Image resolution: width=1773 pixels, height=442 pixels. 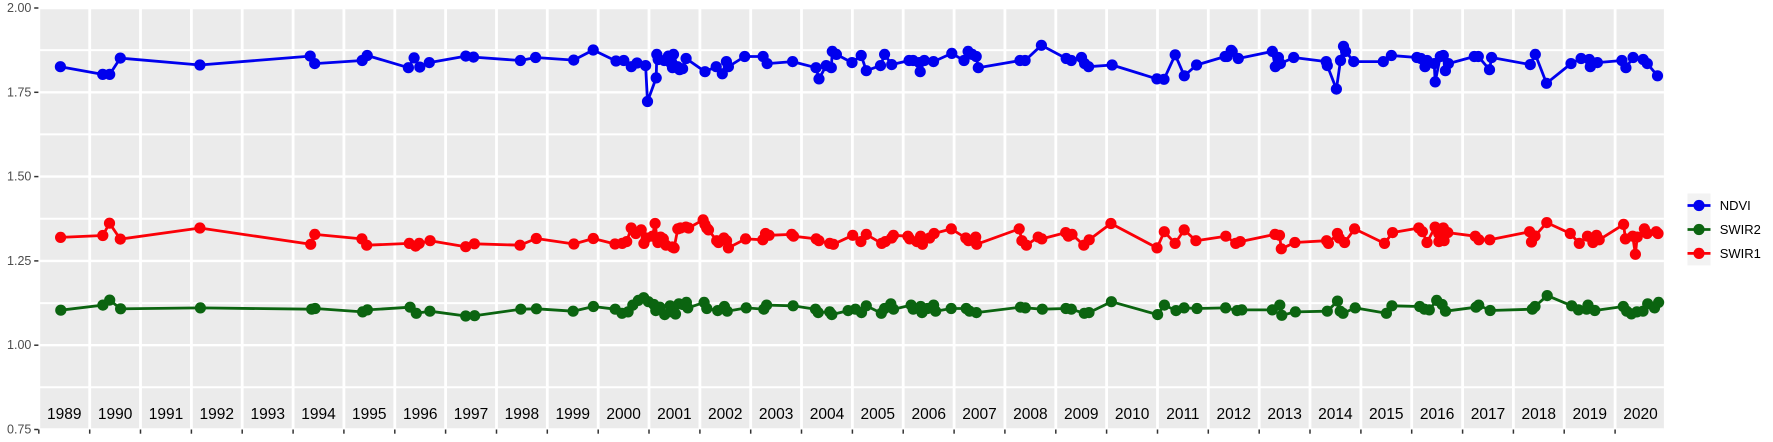 What do you see at coordinates (19, 430) in the screenshot?
I see `svg-text: 0.75` at bounding box center [19, 430].